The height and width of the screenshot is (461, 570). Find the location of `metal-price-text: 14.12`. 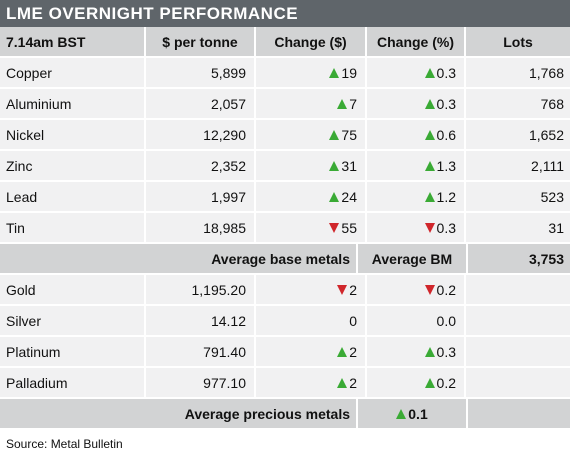

metal-price-text: 14.12 is located at coordinates (228, 320).